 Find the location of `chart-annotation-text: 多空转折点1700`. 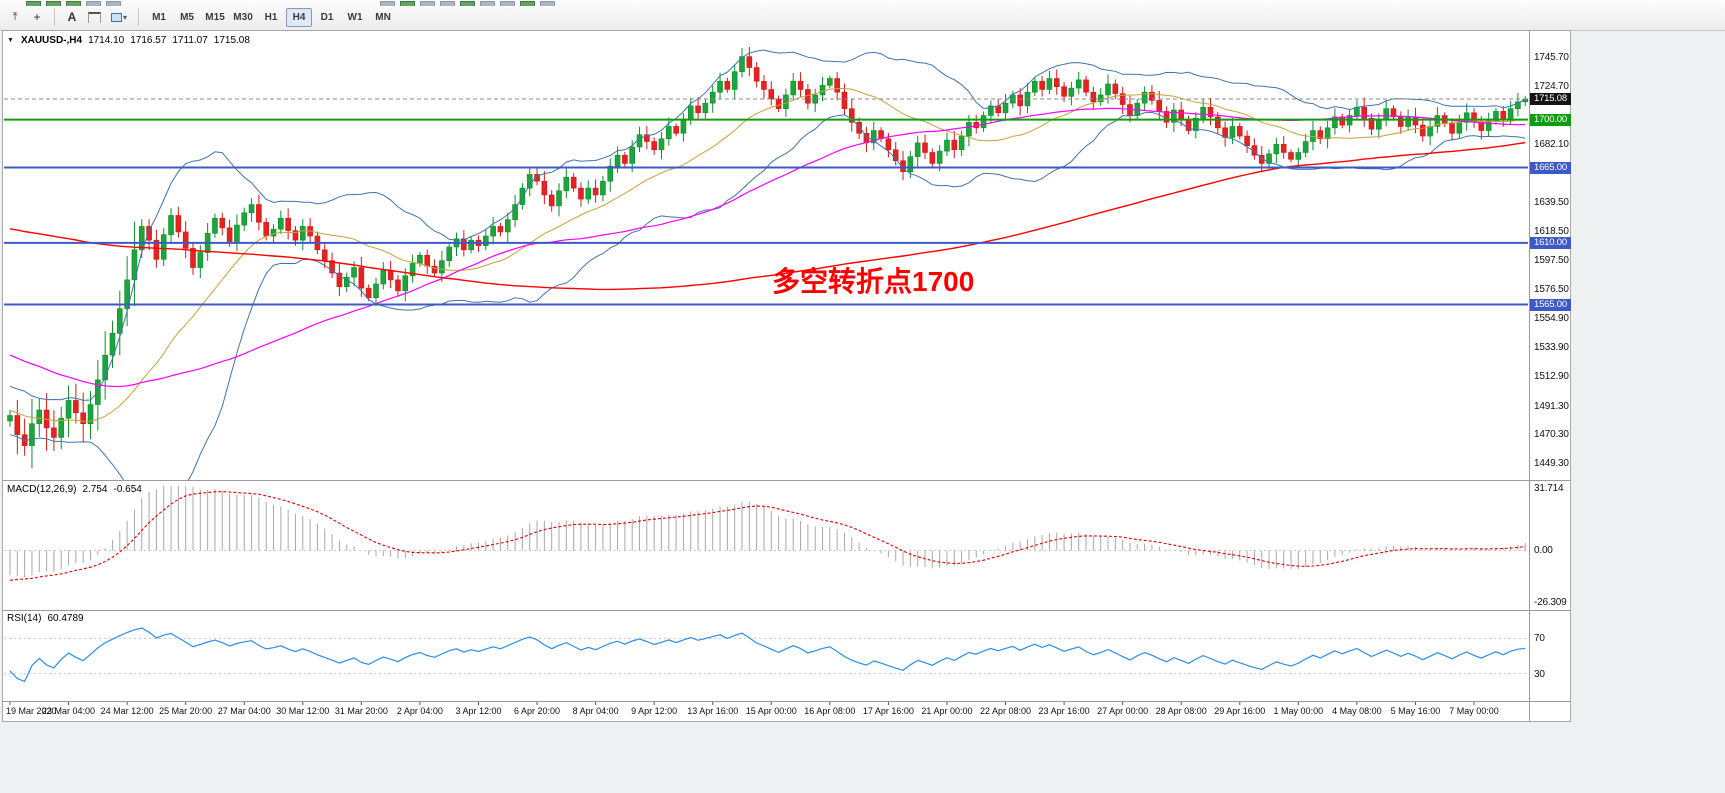

chart-annotation-text: 多空转折点1700 is located at coordinates (873, 281).